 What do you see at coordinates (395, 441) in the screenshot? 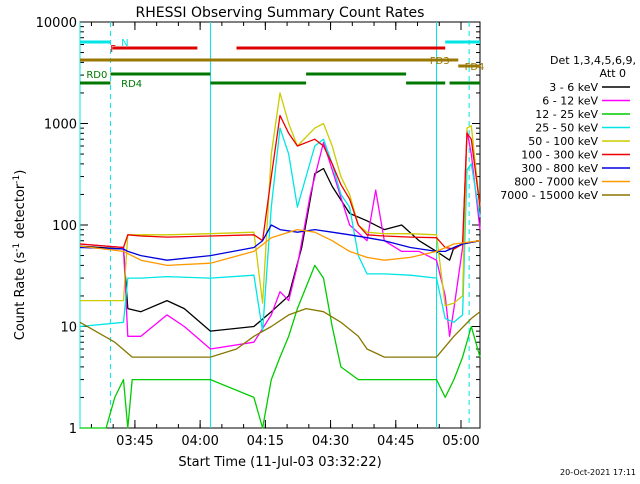
I see `x-tick-label: 04:45` at bounding box center [395, 441].